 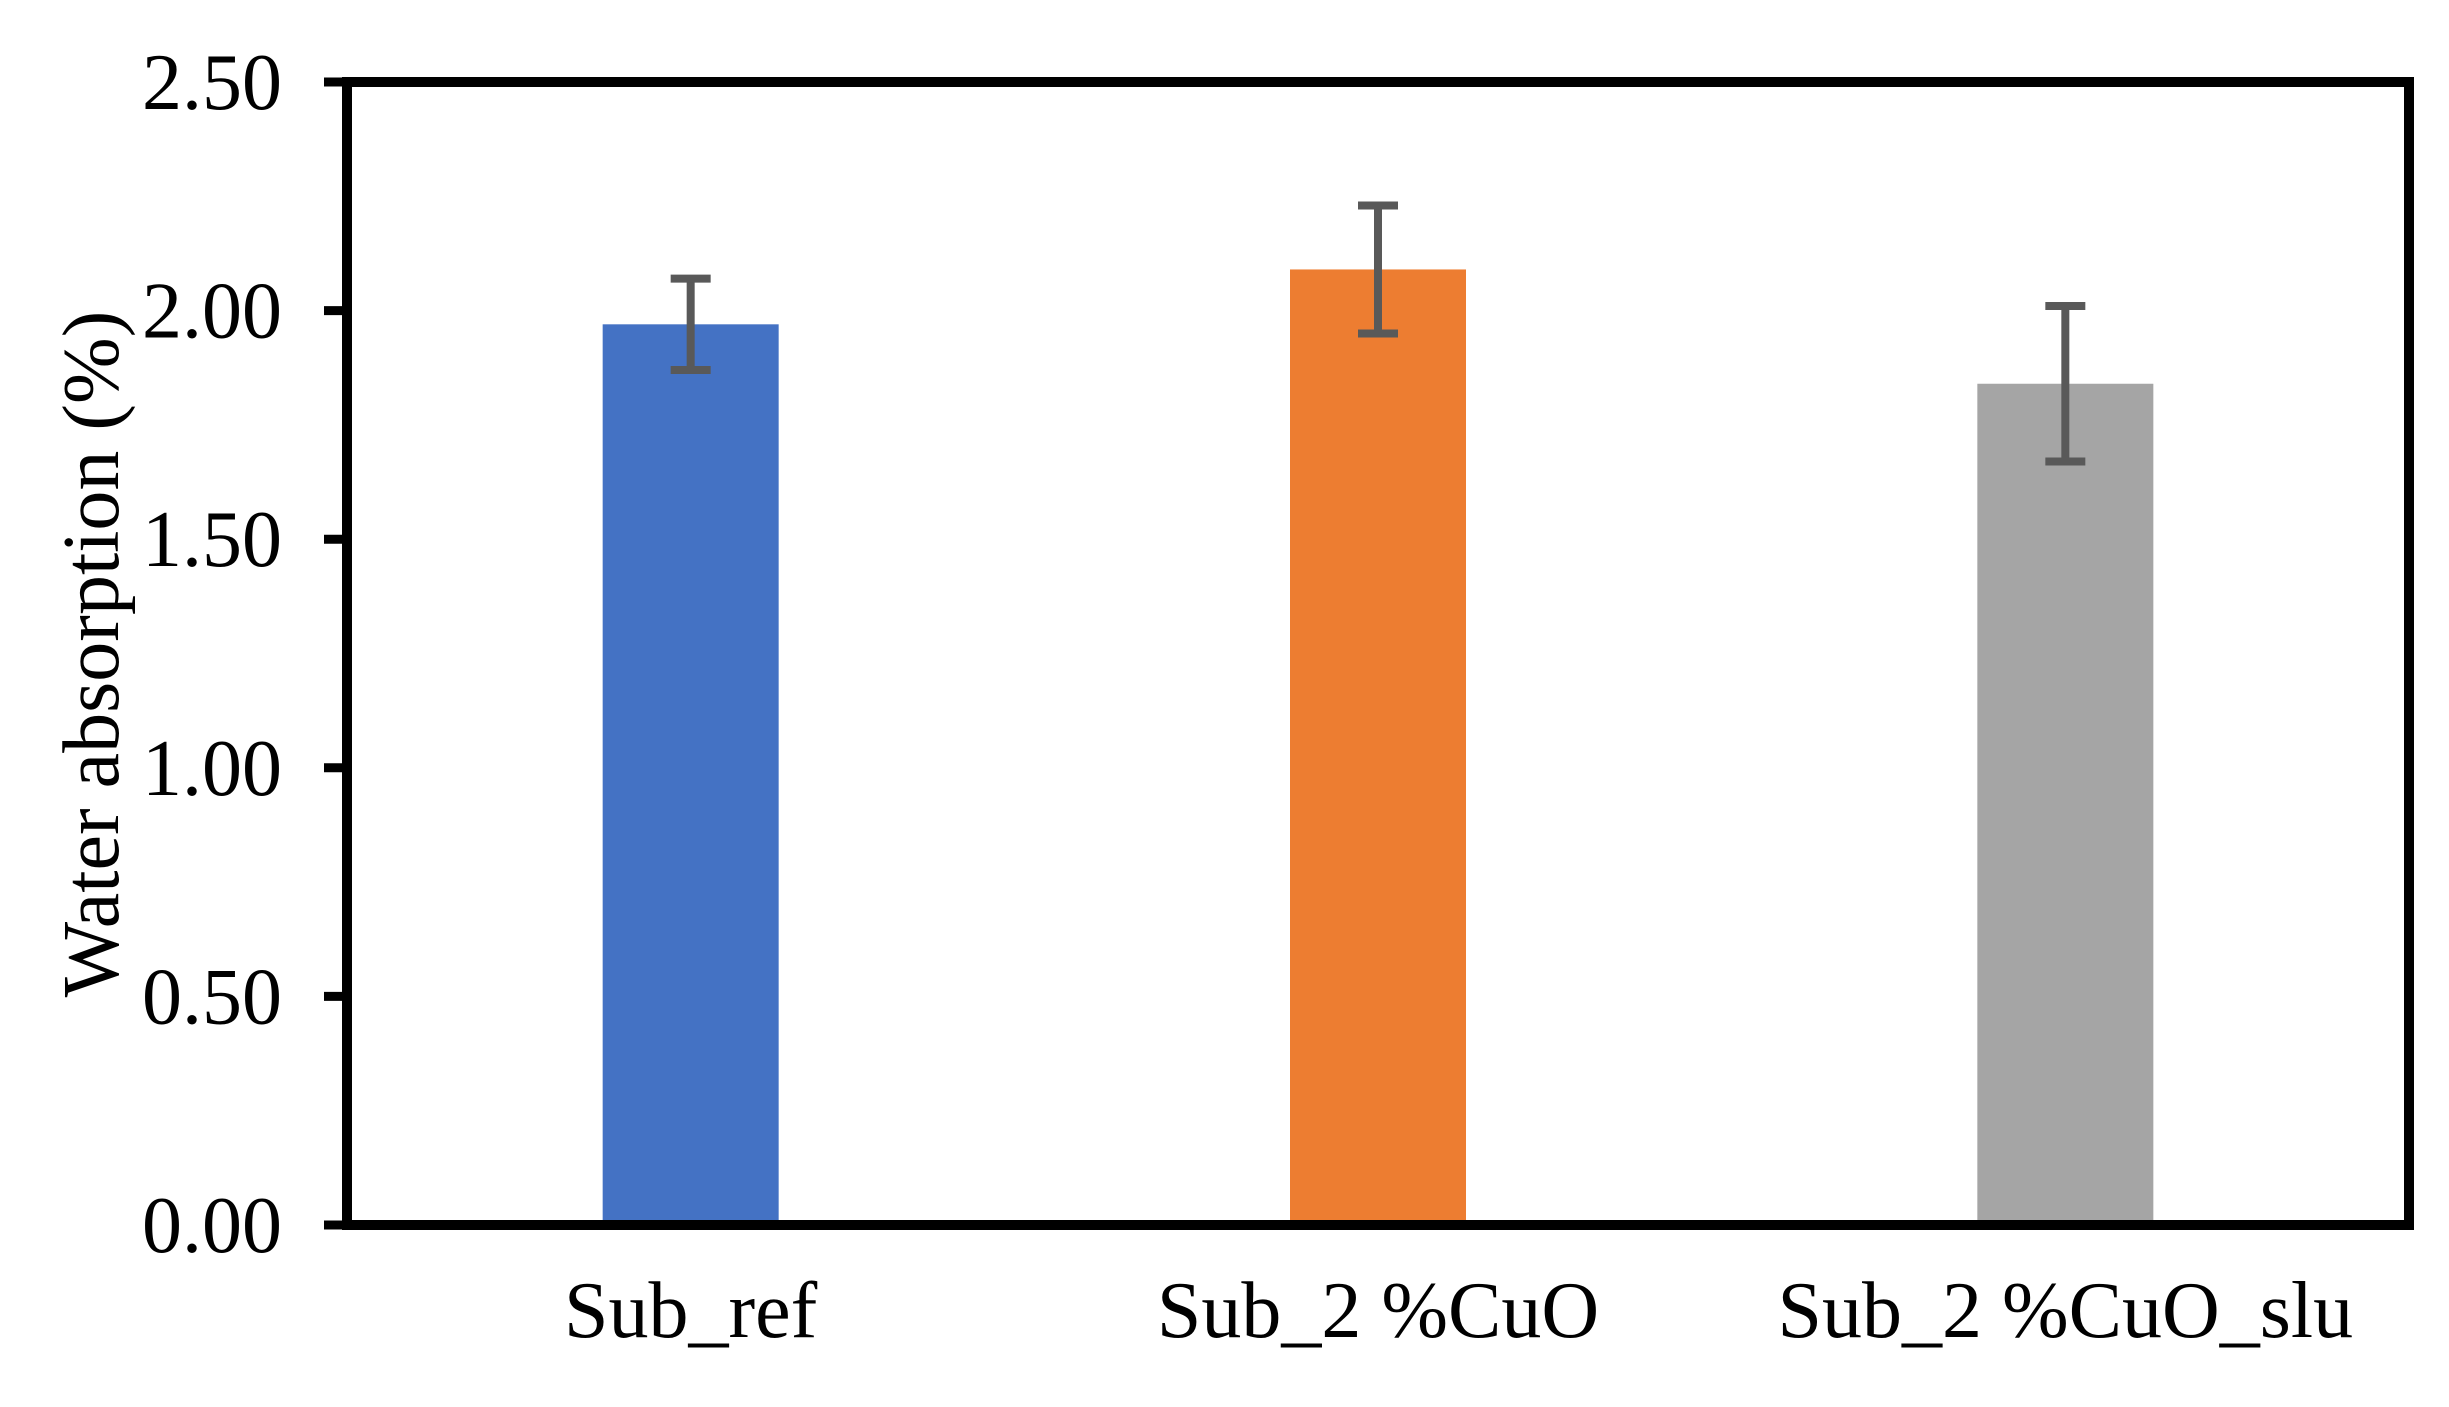 I want to click on x-tick-label: Sub_2 %CuO, so click(x=1378, y=1311).